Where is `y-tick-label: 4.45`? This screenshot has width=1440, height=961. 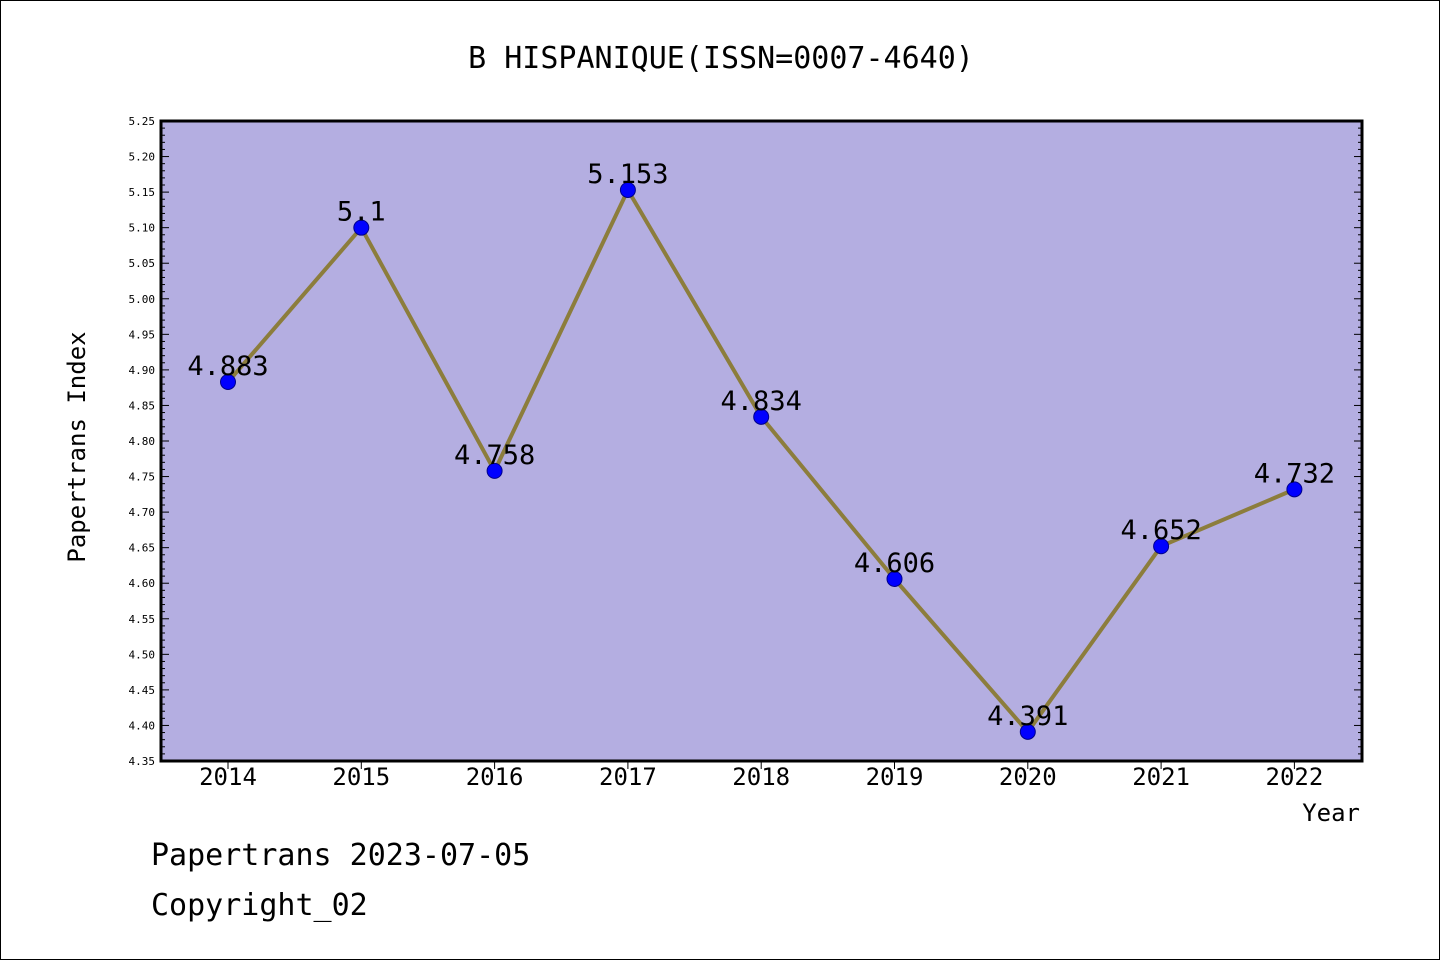
y-tick-label: 4.45 is located at coordinates (142, 690).